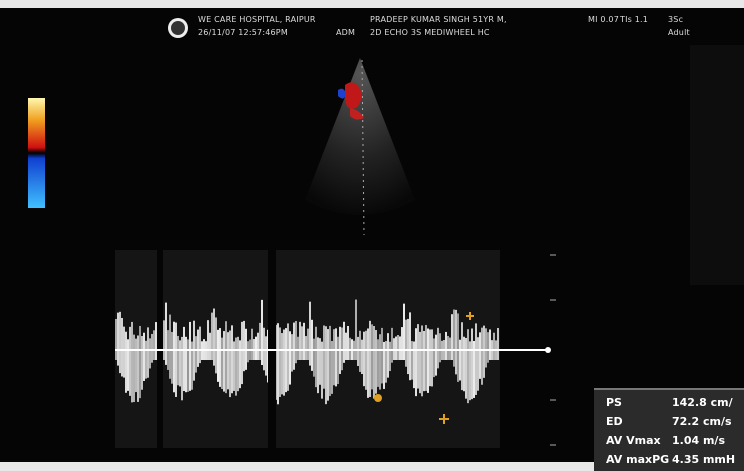  I want to click on color-flow-red, so click(353, 95).